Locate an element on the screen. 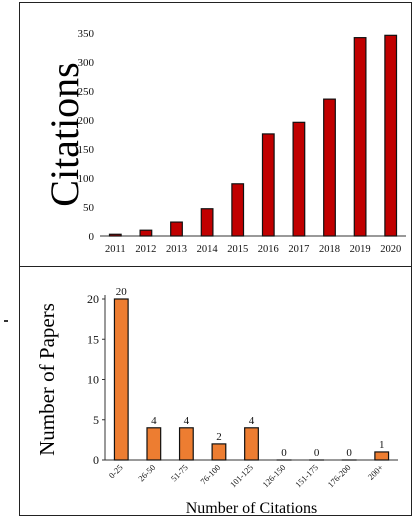  y-axis-title: Citations is located at coordinates (64, 134).